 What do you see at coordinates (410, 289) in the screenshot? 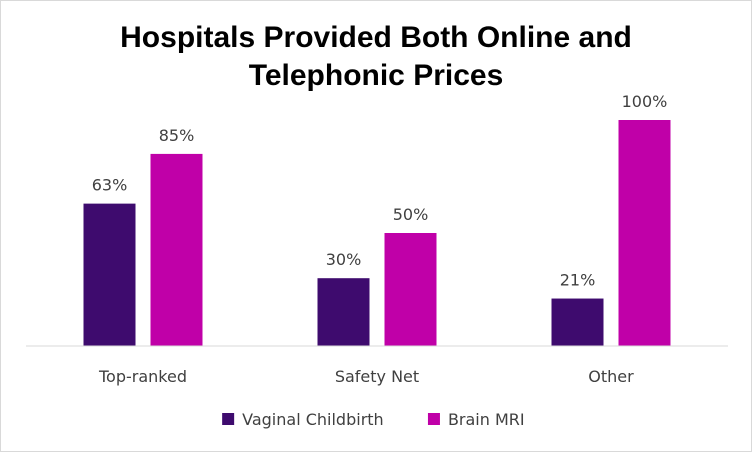
I see `bar-safety-net-brain-mri` at bounding box center [410, 289].